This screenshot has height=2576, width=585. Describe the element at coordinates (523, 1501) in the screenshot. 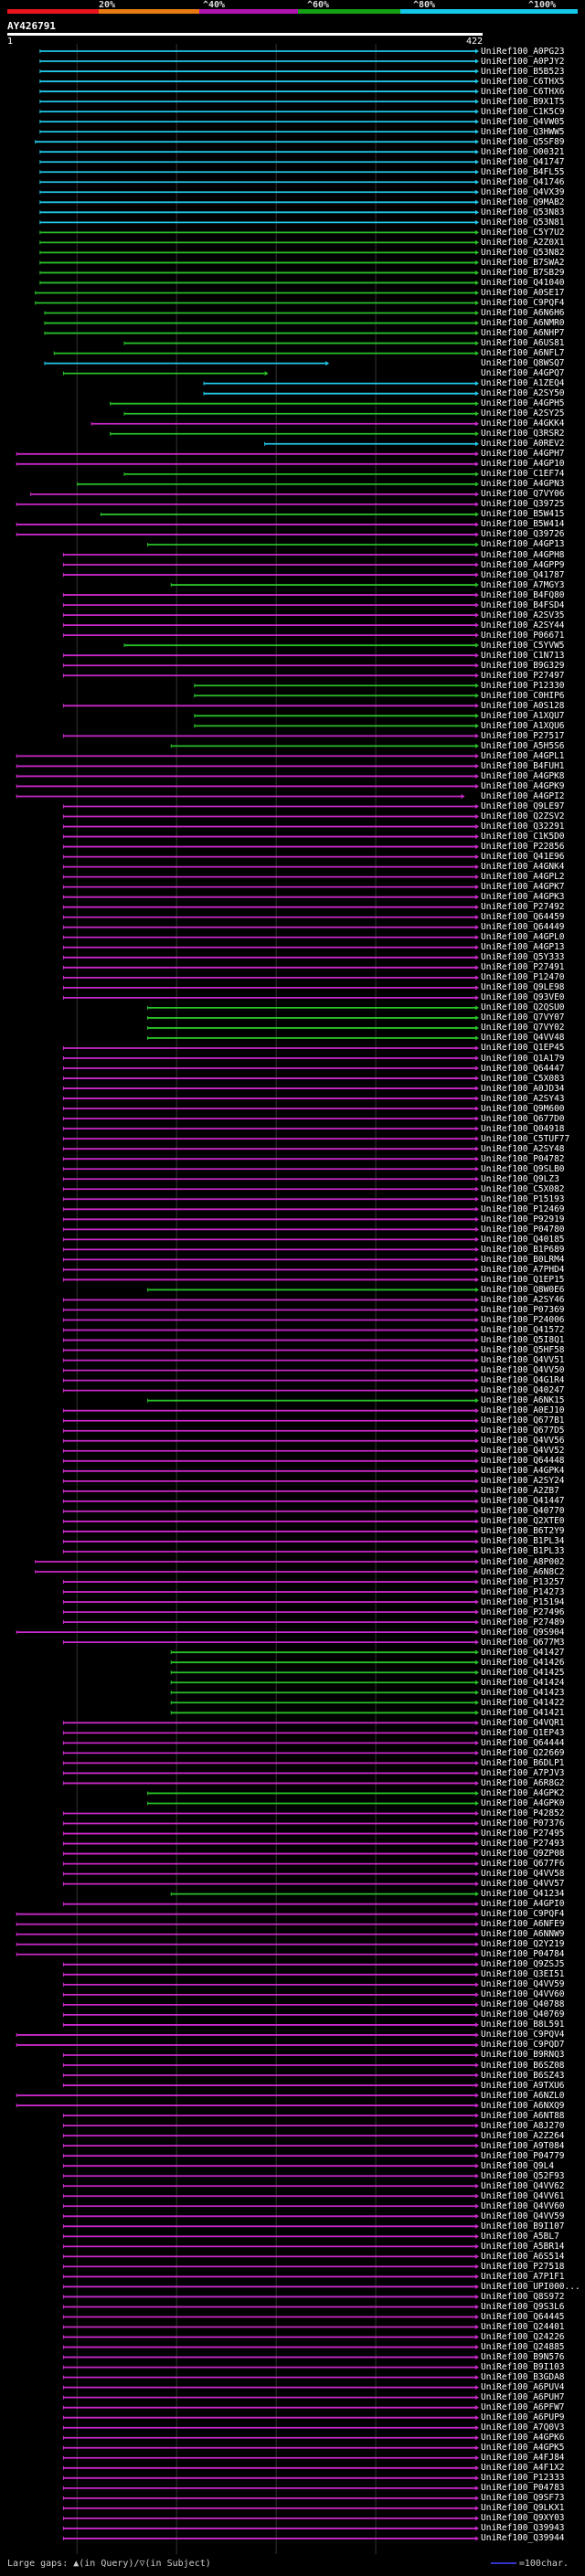

I see `hit-label: UniRef100_Q41447` at that location.